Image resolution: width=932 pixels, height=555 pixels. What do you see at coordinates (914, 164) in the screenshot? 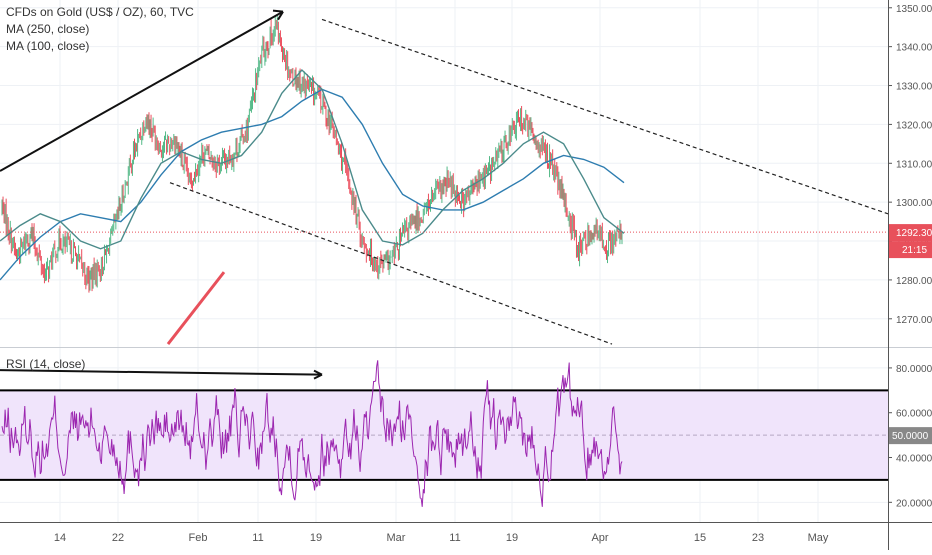
I see `price-tick-label: 1310.00` at bounding box center [914, 164].